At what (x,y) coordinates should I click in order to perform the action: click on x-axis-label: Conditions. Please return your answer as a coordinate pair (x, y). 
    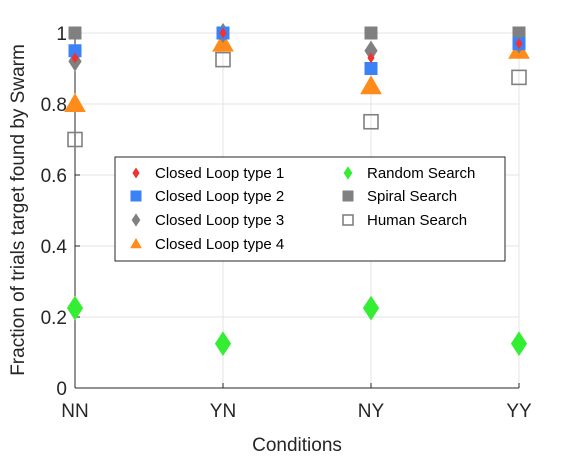
    Looking at the image, I should click on (297, 445).